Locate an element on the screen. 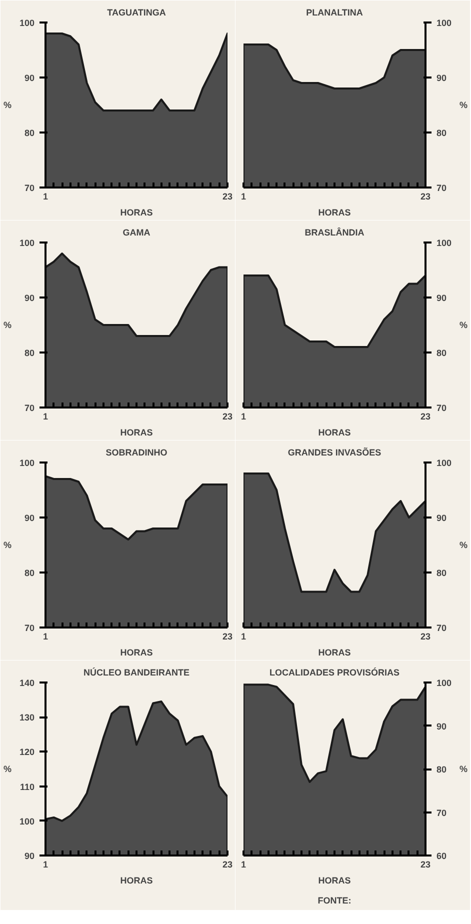  chart-title: SOBRADINHO is located at coordinates (137, 453).